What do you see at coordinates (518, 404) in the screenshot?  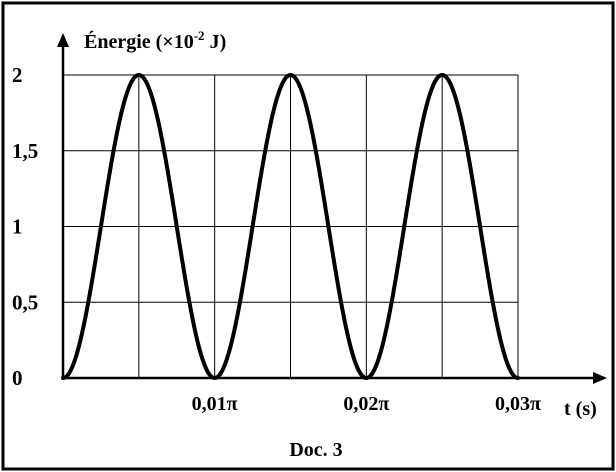 I see `x-tick-label: 0,03π` at bounding box center [518, 404].